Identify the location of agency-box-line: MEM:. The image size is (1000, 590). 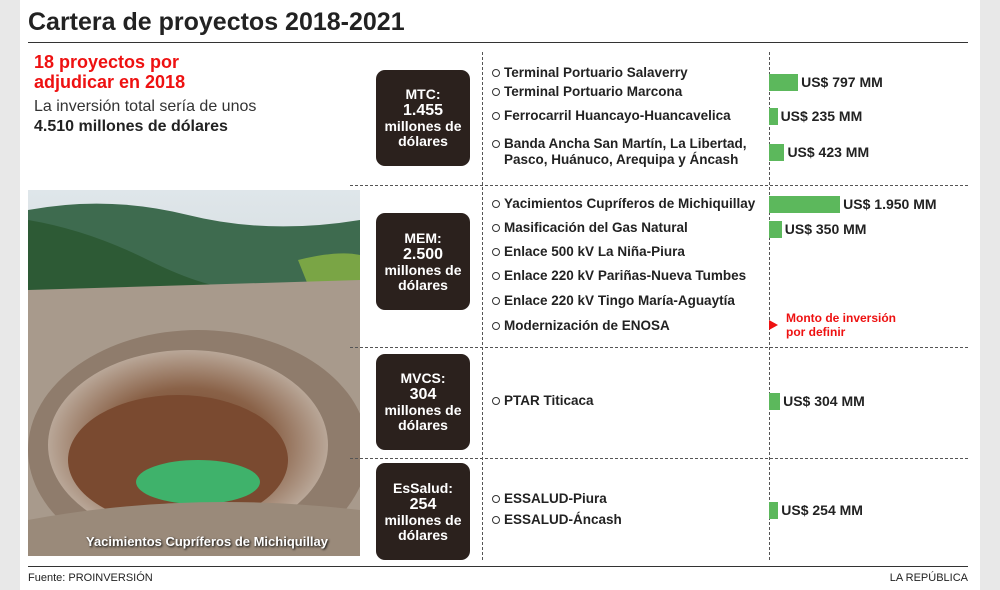
(423, 237).